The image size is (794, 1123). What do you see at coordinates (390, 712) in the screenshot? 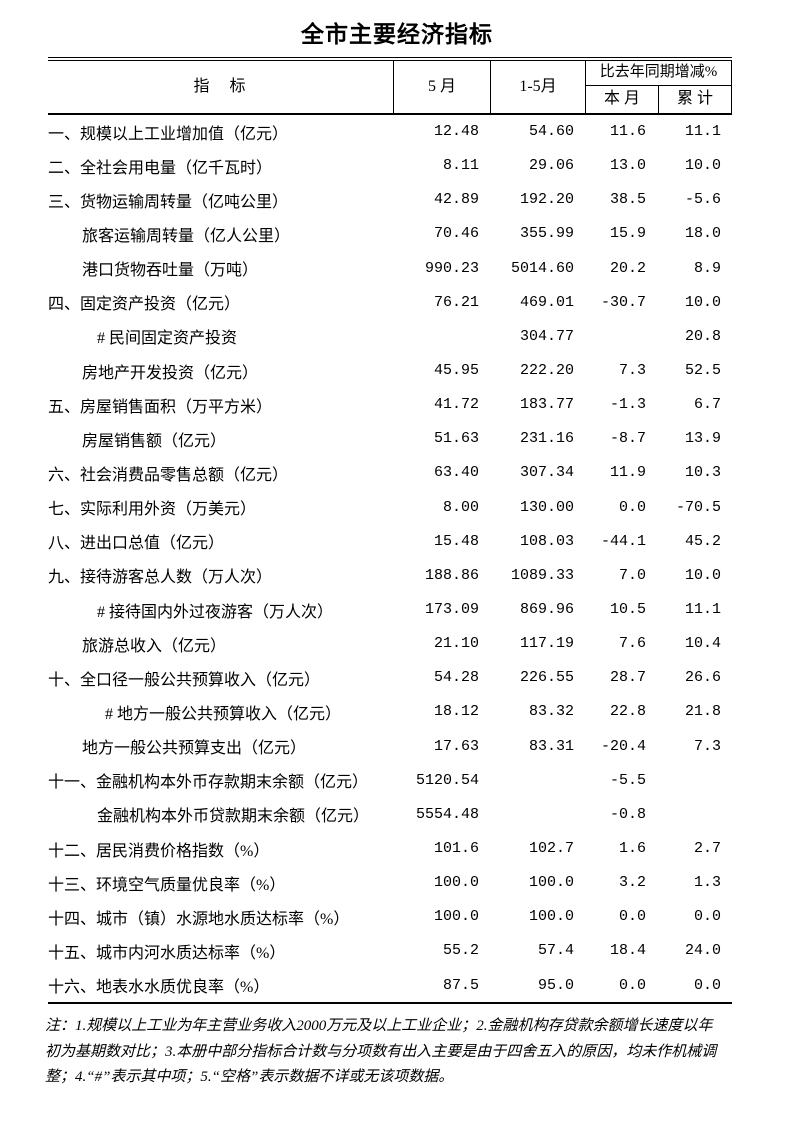
I see `table-row: # 地方一般公共预算收入（亿元） 18.12 83.32 22.8 21.8` at bounding box center [390, 712].